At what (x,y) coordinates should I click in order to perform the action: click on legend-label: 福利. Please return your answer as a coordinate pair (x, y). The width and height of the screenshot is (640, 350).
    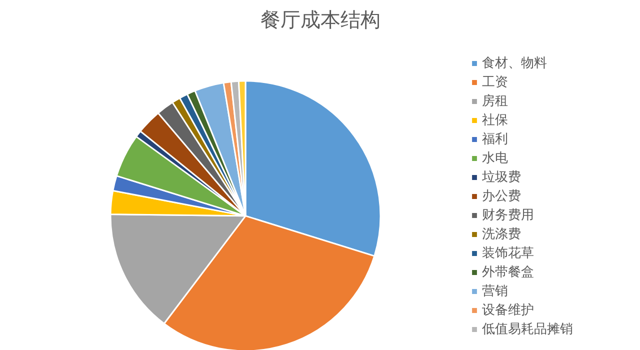
    Looking at the image, I should click on (495, 139).